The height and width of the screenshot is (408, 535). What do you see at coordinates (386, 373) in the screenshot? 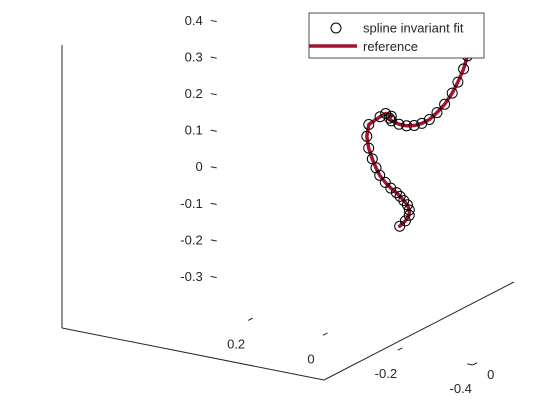
I see `y-tick-label: -0.2` at bounding box center [386, 373].